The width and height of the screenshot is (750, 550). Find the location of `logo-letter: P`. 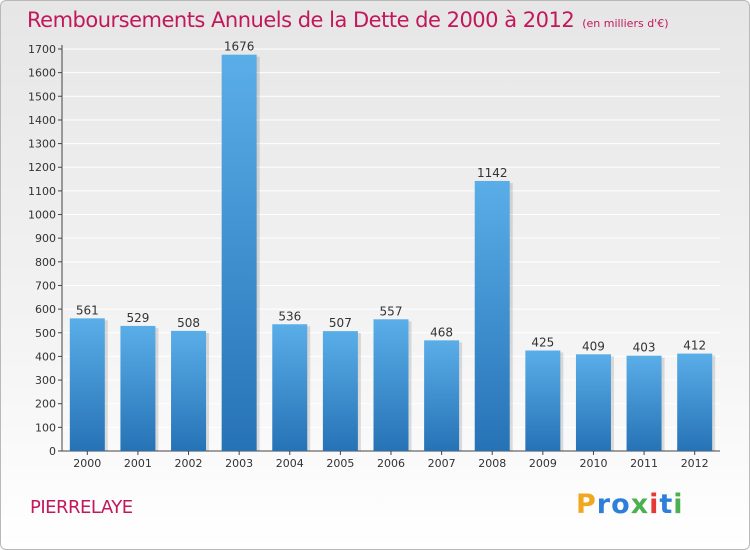

logo-letter: P is located at coordinates (586, 504).